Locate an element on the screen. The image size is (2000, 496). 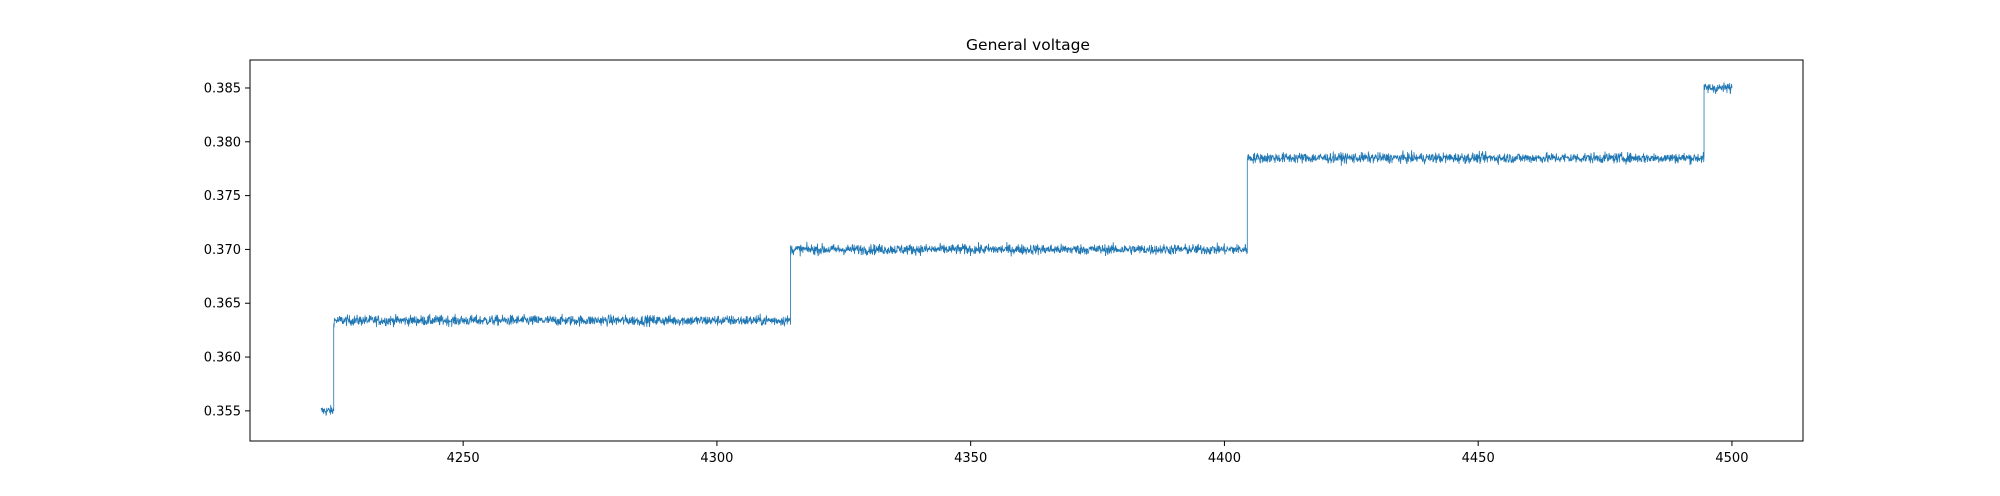
y-tick-label: 0.380 is located at coordinates (222, 142).